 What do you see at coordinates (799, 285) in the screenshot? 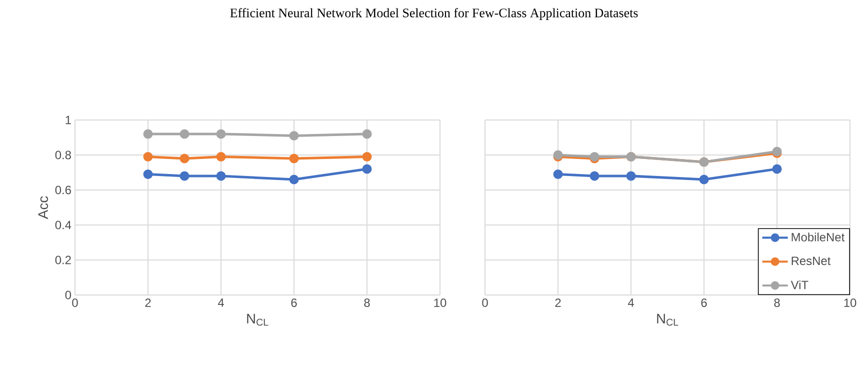
I see `legend-label: ViT` at bounding box center [799, 285].